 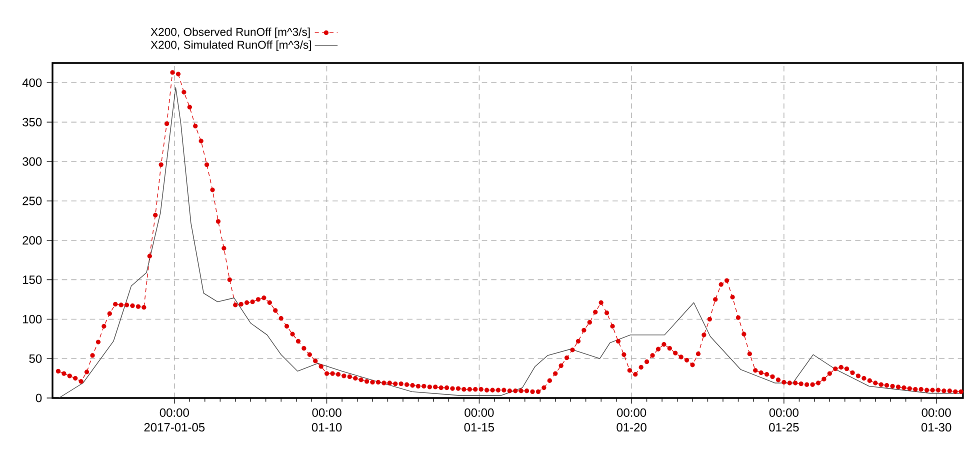 What do you see at coordinates (174, 420) in the screenshot?
I see `x-tick-label: 00:00 2017-01-05` at bounding box center [174, 420].